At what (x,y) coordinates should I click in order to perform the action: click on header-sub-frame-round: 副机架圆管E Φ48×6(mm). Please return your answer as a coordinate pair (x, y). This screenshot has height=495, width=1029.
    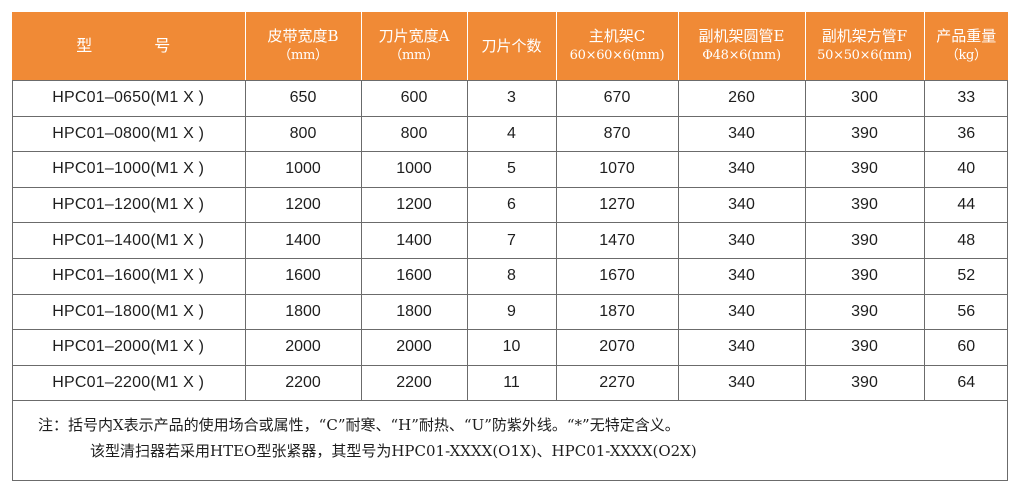
    Looking at the image, I should click on (742, 46).